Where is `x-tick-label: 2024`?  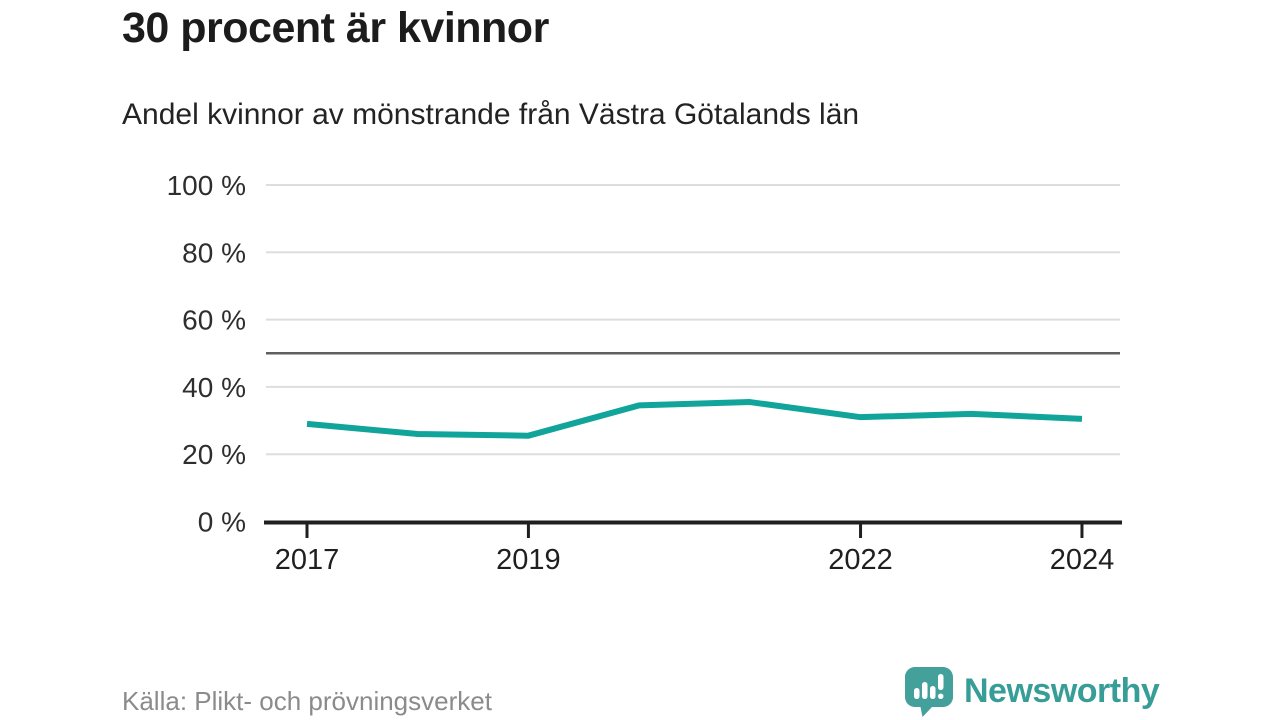 x-tick-label: 2024 is located at coordinates (1082, 560).